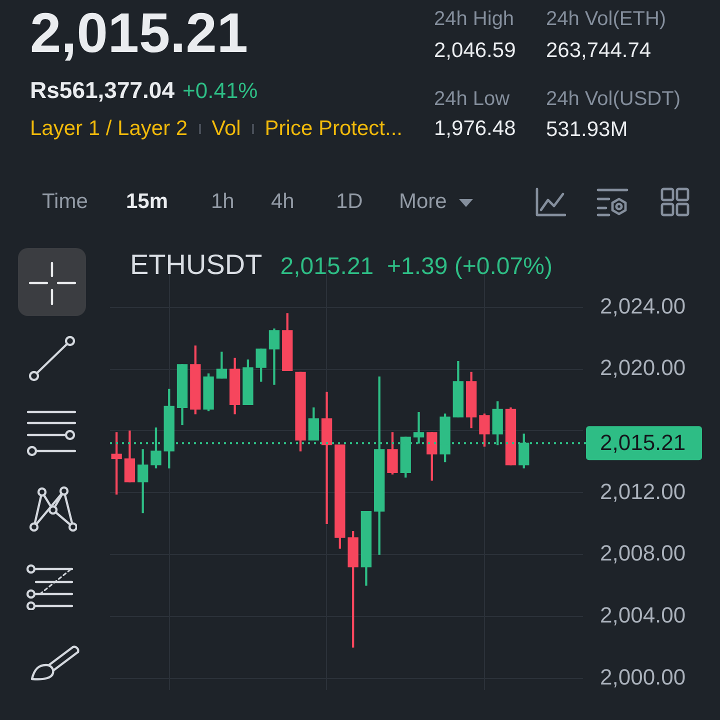 The height and width of the screenshot is (720, 720). Describe the element at coordinates (643, 615) in the screenshot. I see `y-tick-label: 2,004.00` at that location.